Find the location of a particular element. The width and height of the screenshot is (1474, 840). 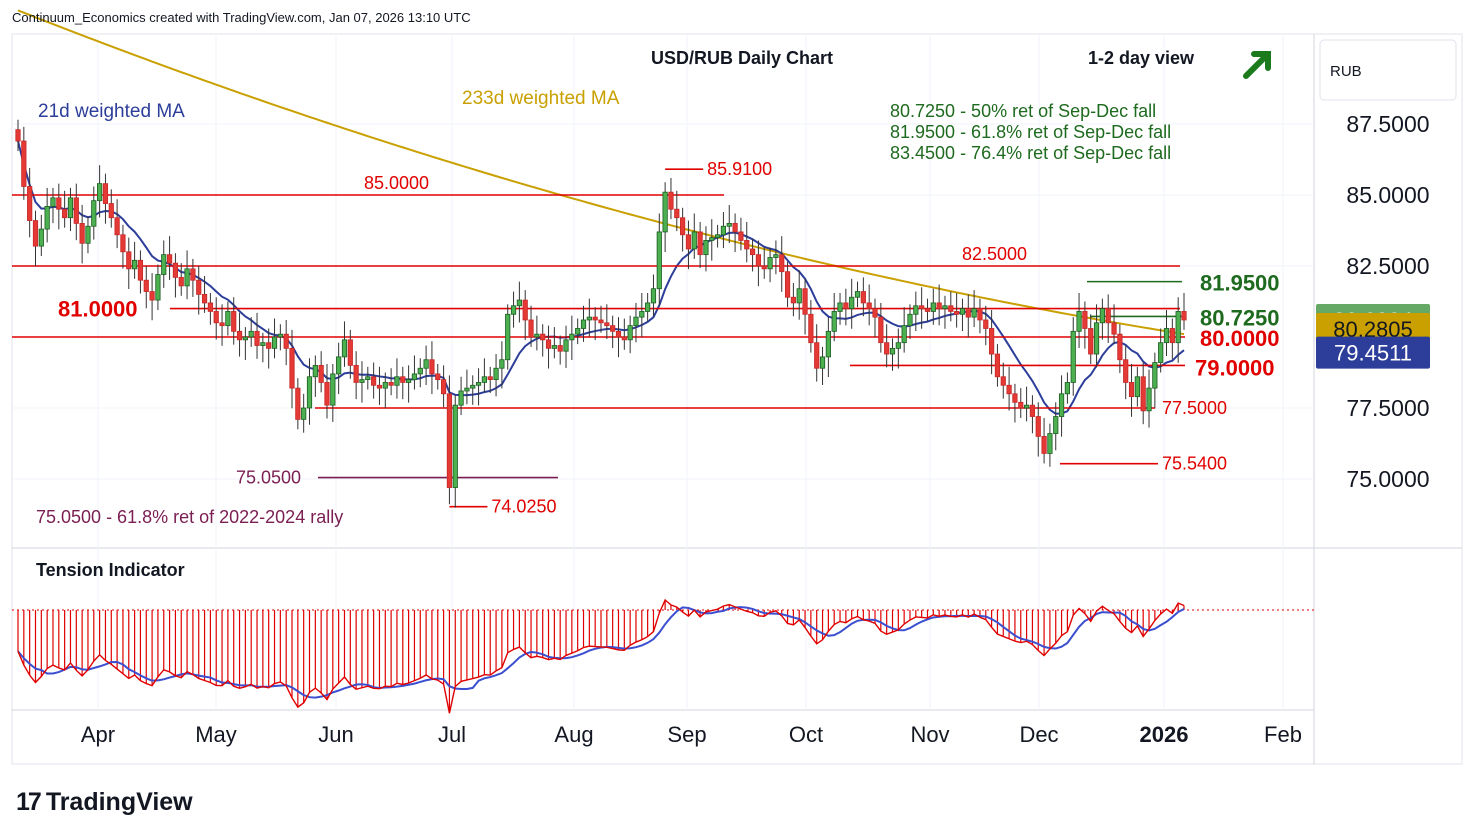

price-tag-bg is located at coordinates (1373, 352).